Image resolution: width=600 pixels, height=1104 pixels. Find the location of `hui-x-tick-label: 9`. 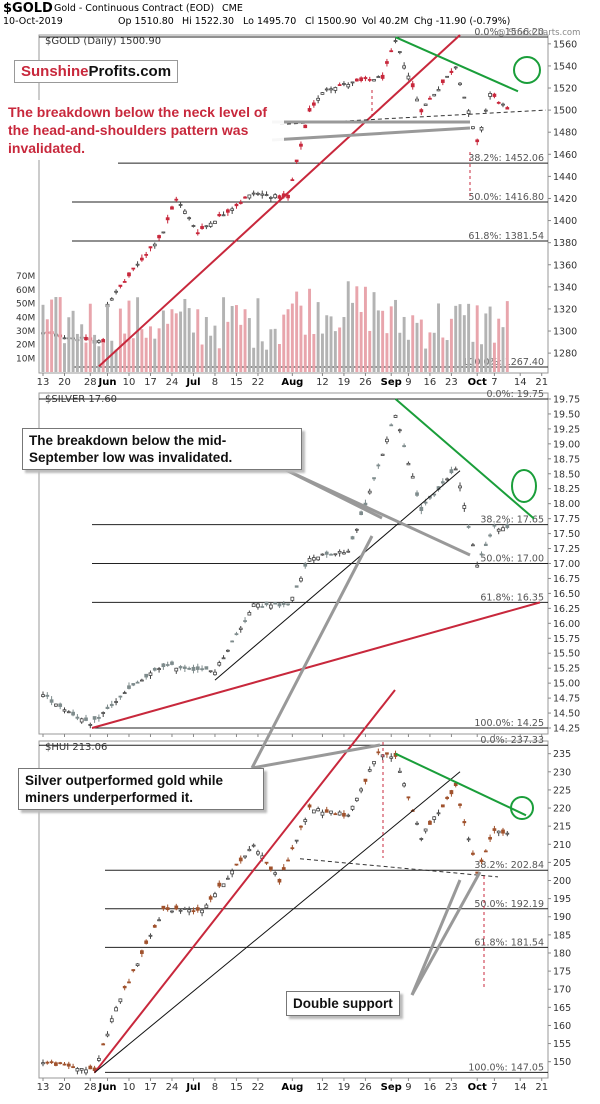

hui-x-tick-label: 9 is located at coordinates (408, 1087).